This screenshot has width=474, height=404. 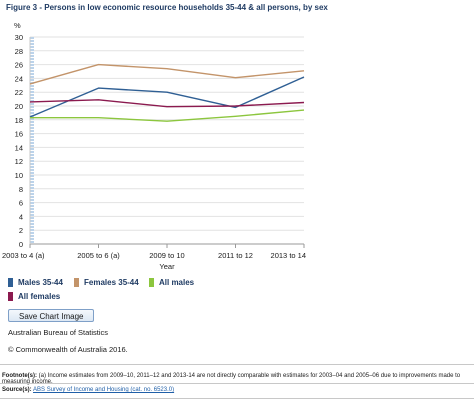 I want to click on x-tick-label-3: 2011 to 12, so click(x=235, y=255).